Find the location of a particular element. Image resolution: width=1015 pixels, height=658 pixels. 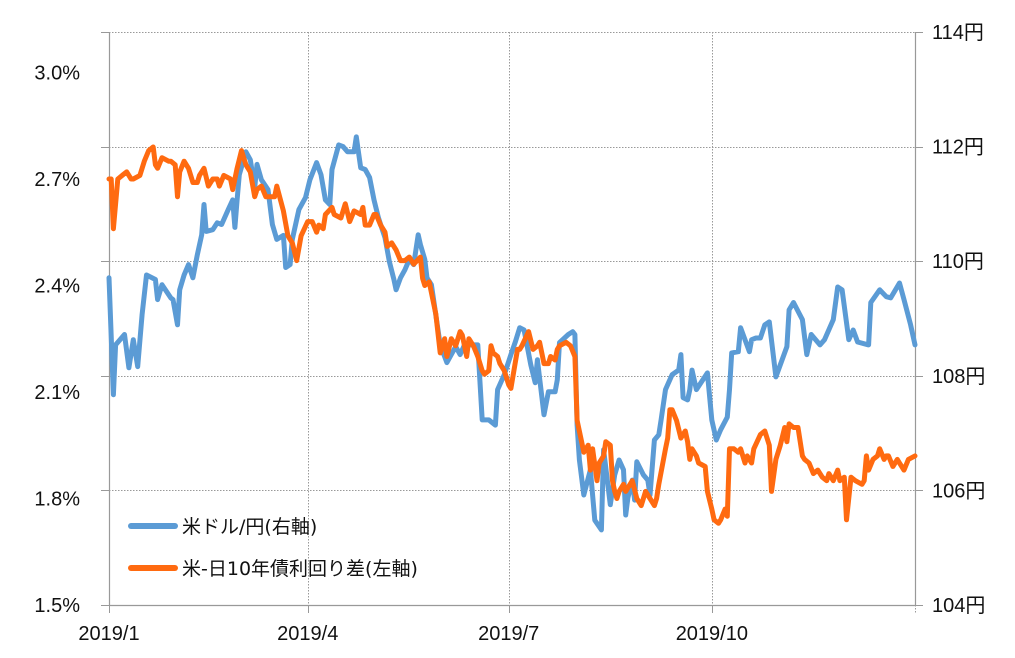

legend-swatch-orange is located at coordinates (153, 567).